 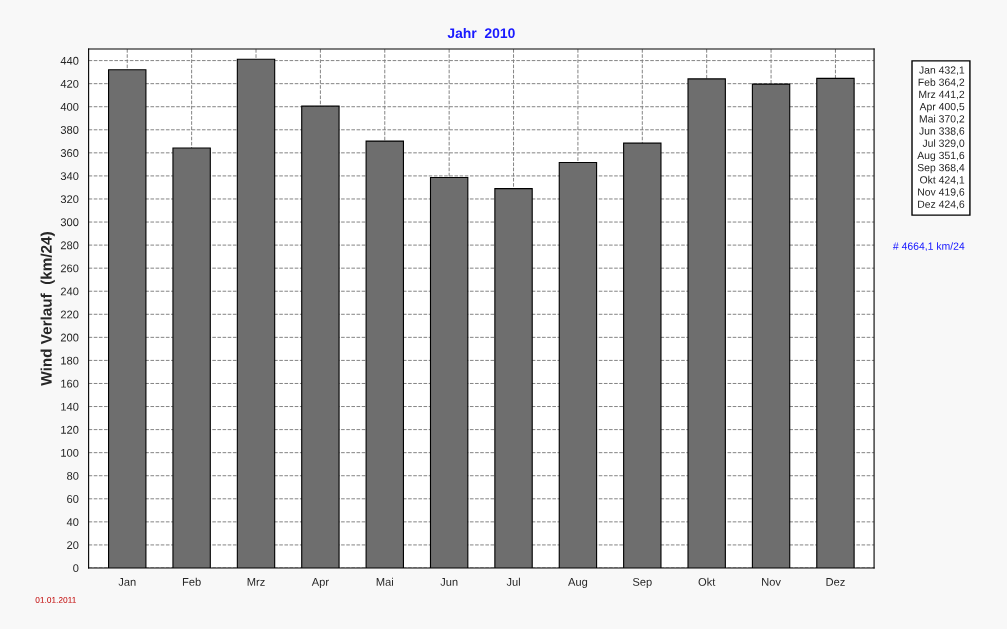 What do you see at coordinates (191, 581) in the screenshot?
I see `x-tick-label: Feb` at bounding box center [191, 581].